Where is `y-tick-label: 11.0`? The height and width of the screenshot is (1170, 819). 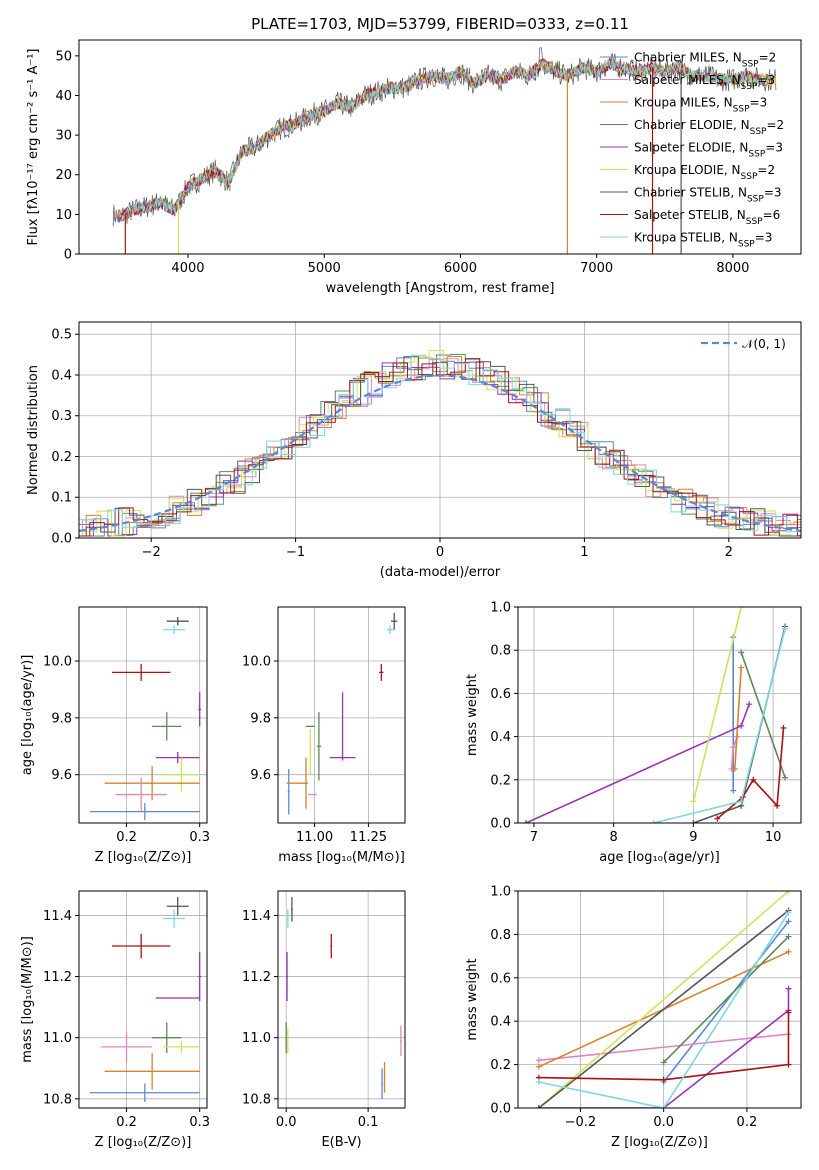
y-tick-label: 11.0 is located at coordinates (256, 1038).